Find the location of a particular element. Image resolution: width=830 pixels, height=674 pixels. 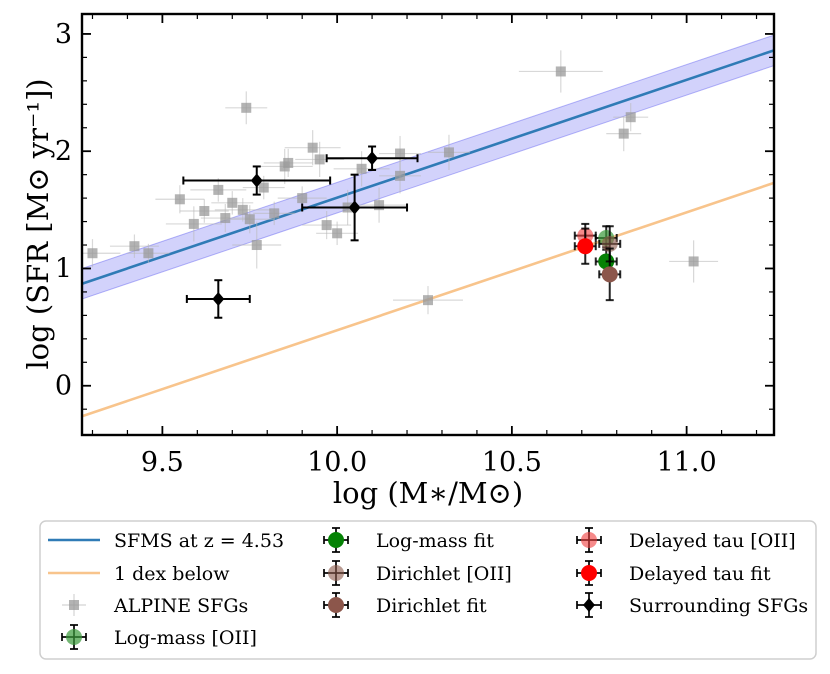

legend-entry: Log-mass [OII] is located at coordinates (159, 637).